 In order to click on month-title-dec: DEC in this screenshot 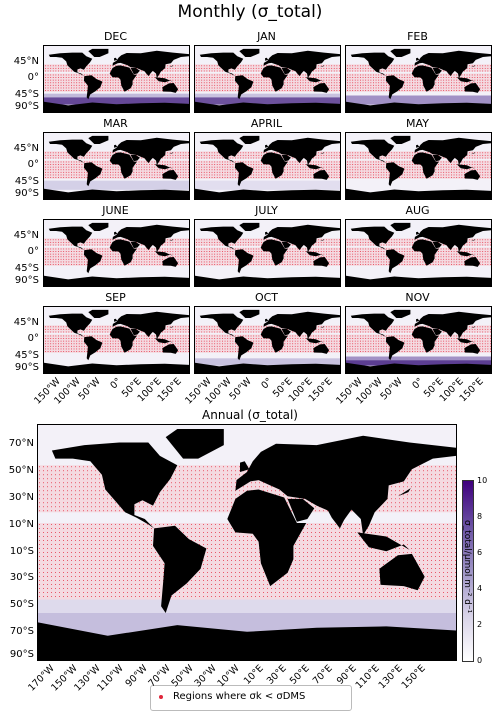, I will do `click(115, 36)`.